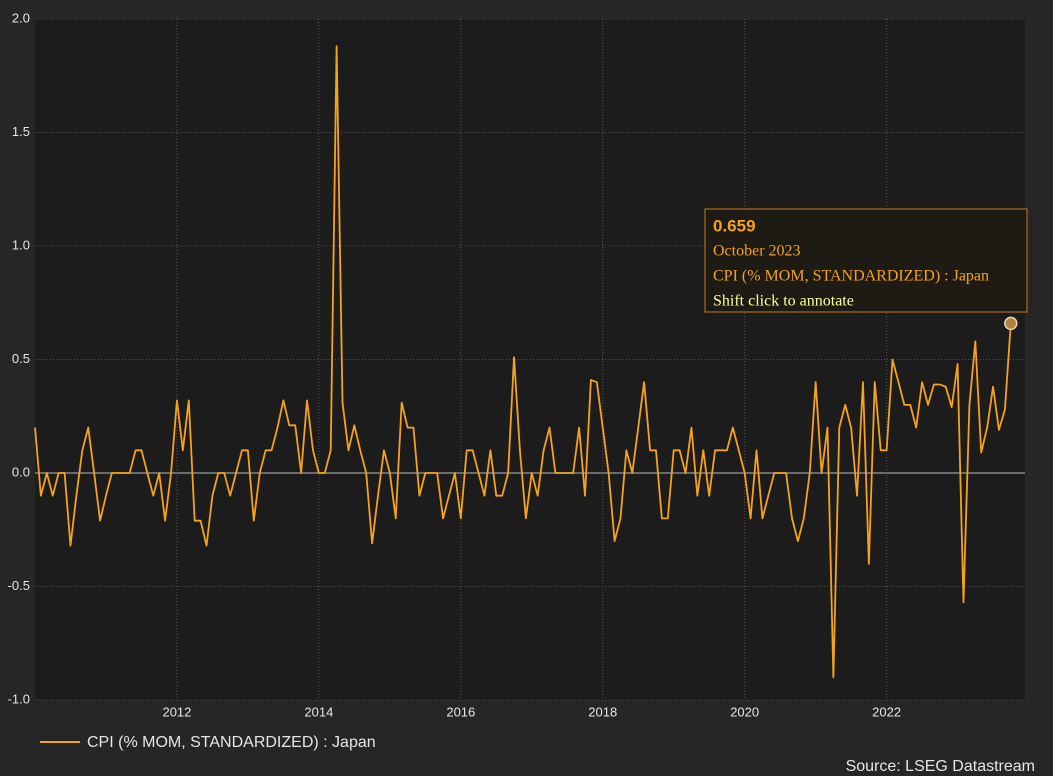 Image resolution: width=1053 pixels, height=776 pixels. I want to click on x-tick-label: 2018, so click(602, 711).